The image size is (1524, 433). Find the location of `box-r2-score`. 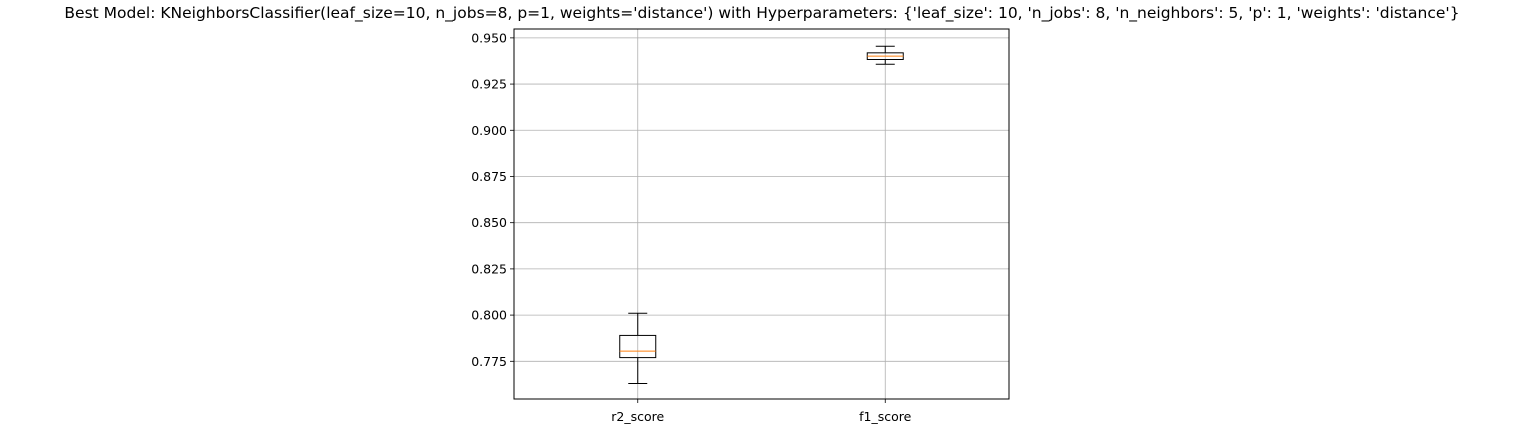

box-r2-score is located at coordinates (638, 348).